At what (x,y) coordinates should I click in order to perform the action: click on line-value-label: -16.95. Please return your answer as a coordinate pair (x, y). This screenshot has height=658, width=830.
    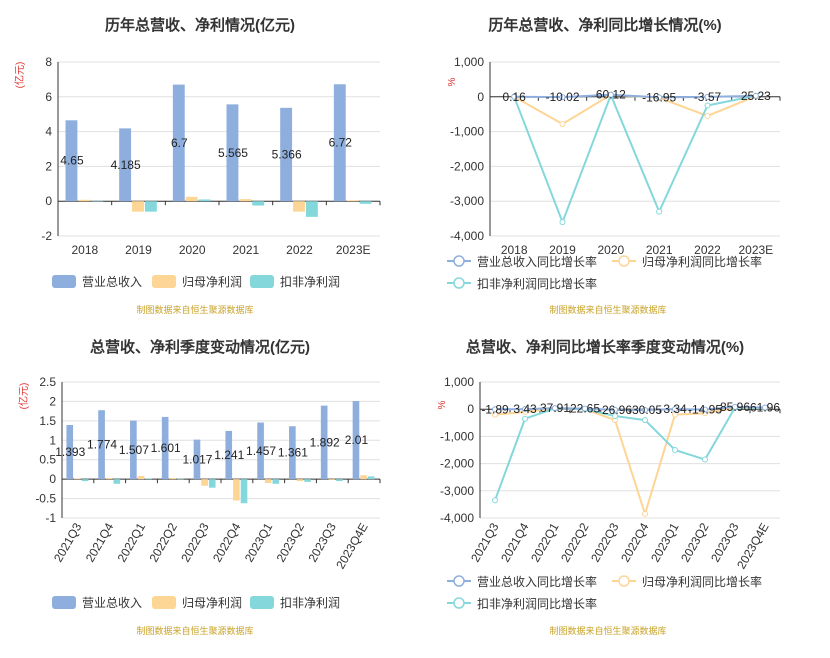
    Looking at the image, I should click on (659, 97).